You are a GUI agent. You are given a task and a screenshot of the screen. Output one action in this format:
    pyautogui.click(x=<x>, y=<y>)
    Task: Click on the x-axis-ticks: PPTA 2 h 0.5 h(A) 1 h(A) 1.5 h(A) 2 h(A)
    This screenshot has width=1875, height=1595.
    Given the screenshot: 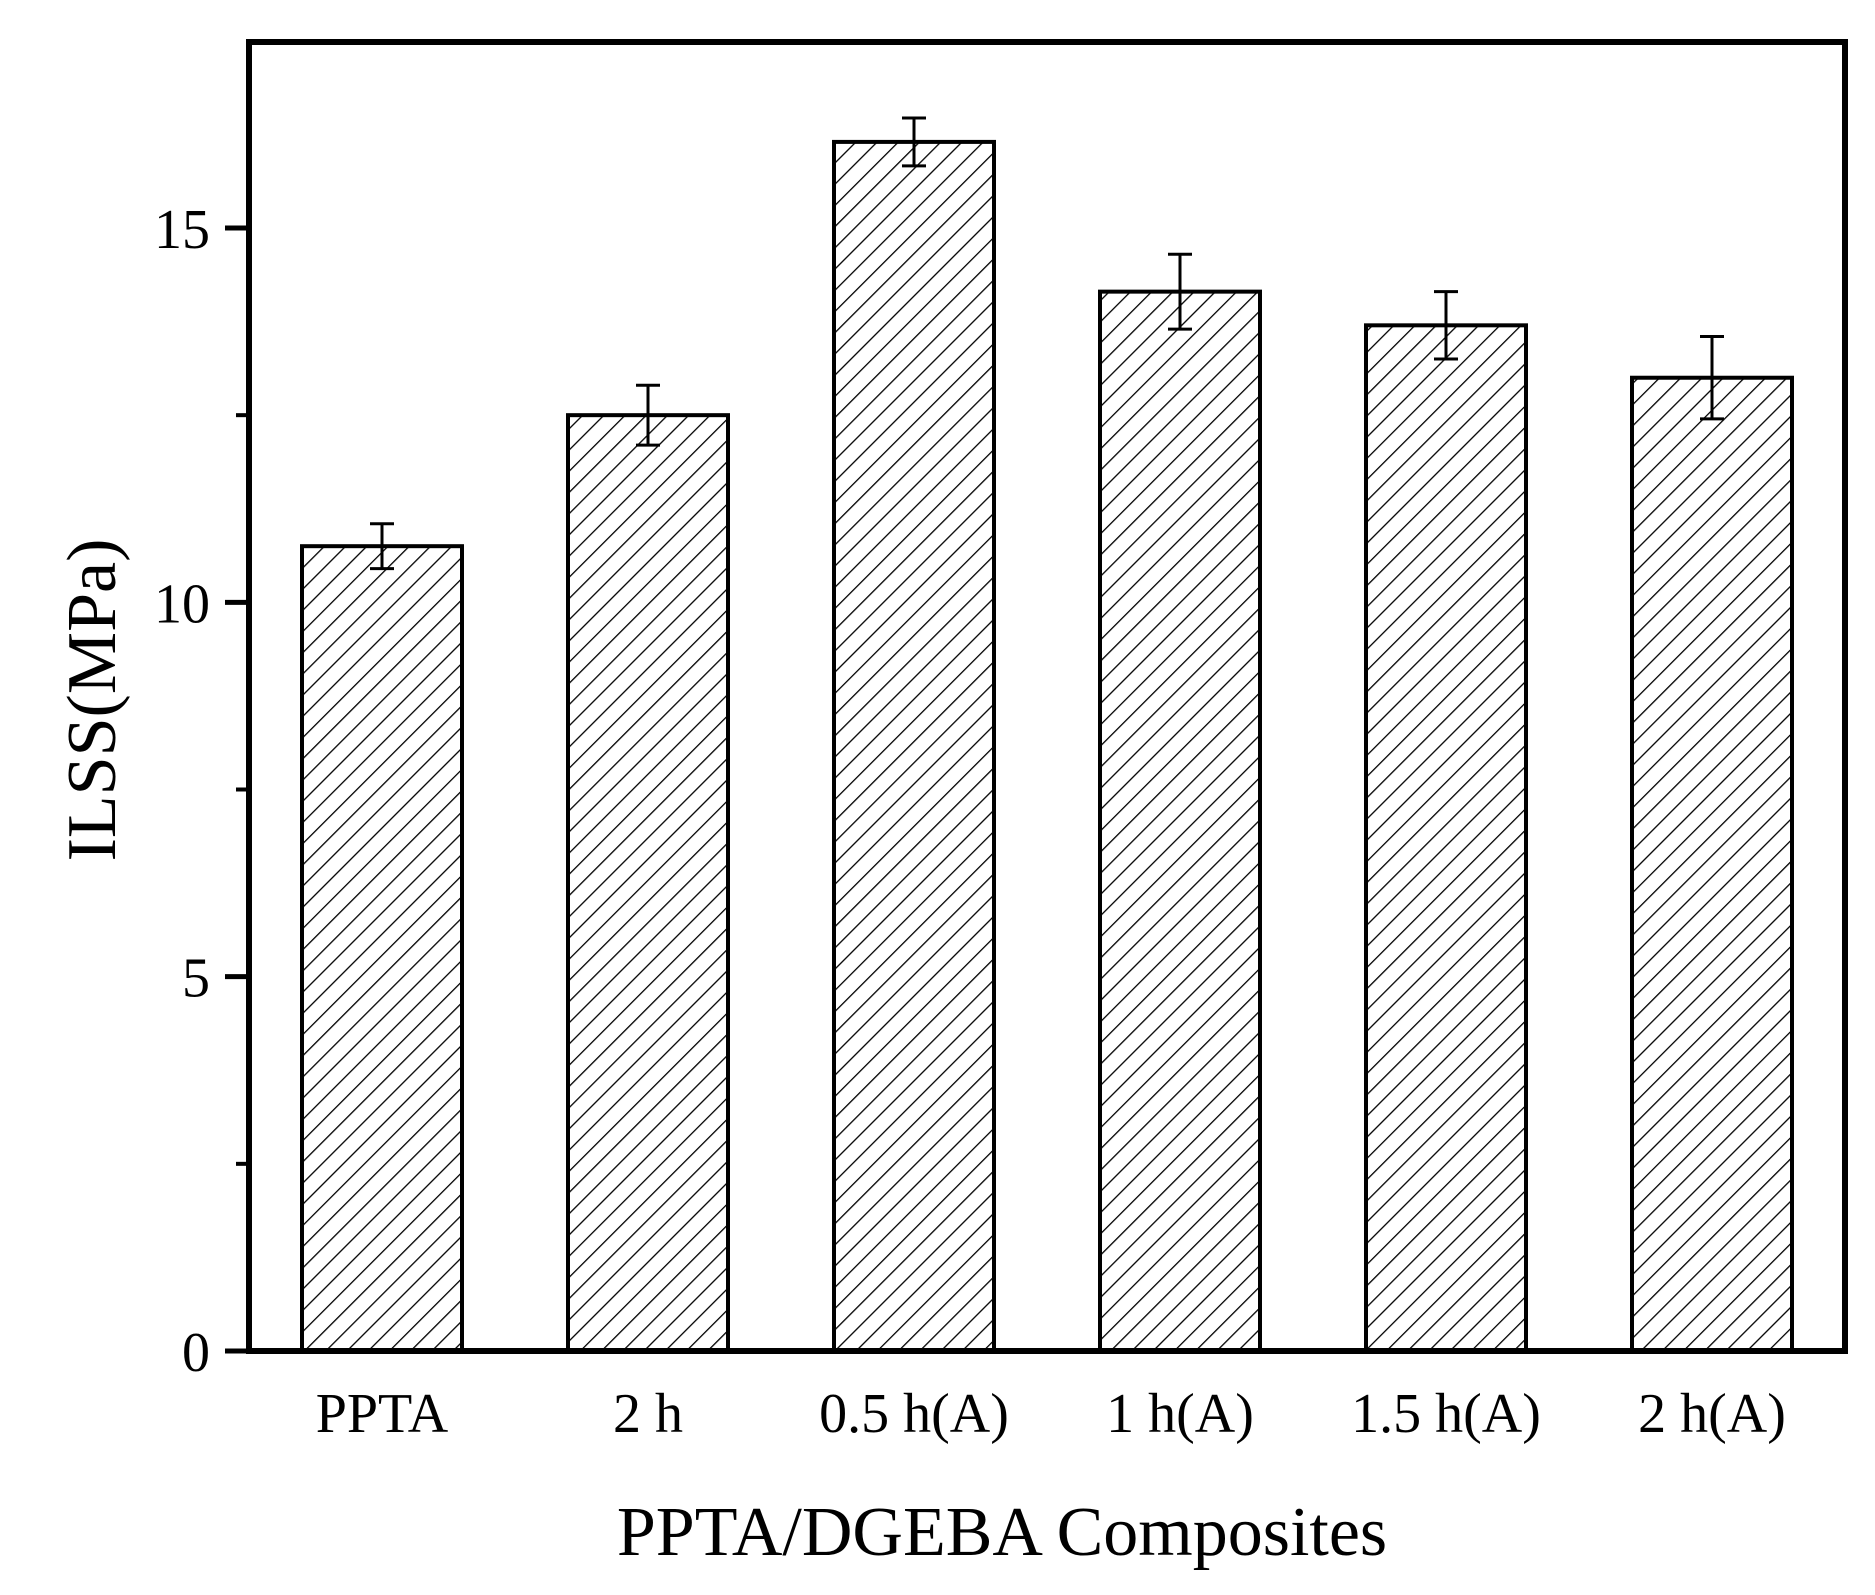 What is the action you would take?
    pyautogui.click(x=1051, y=1414)
    